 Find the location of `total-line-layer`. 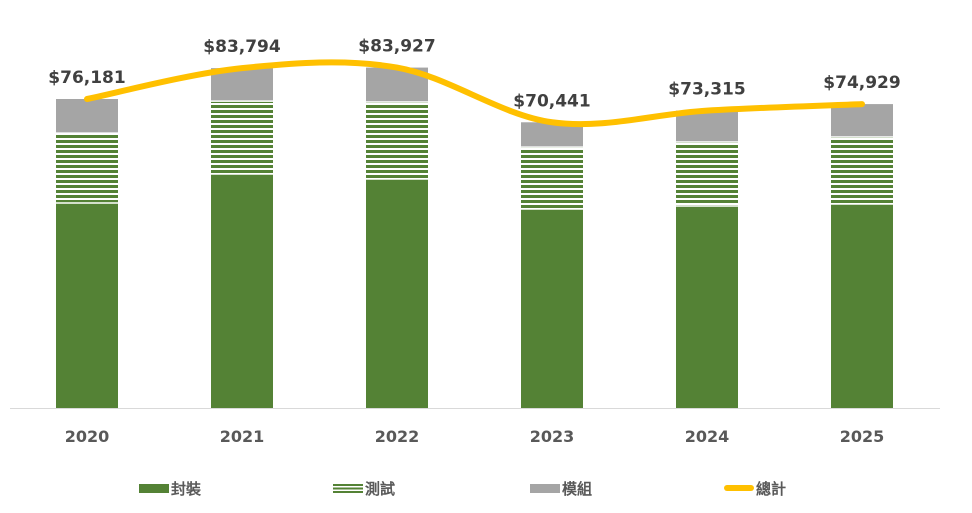

total-line-layer is located at coordinates (474, 93).